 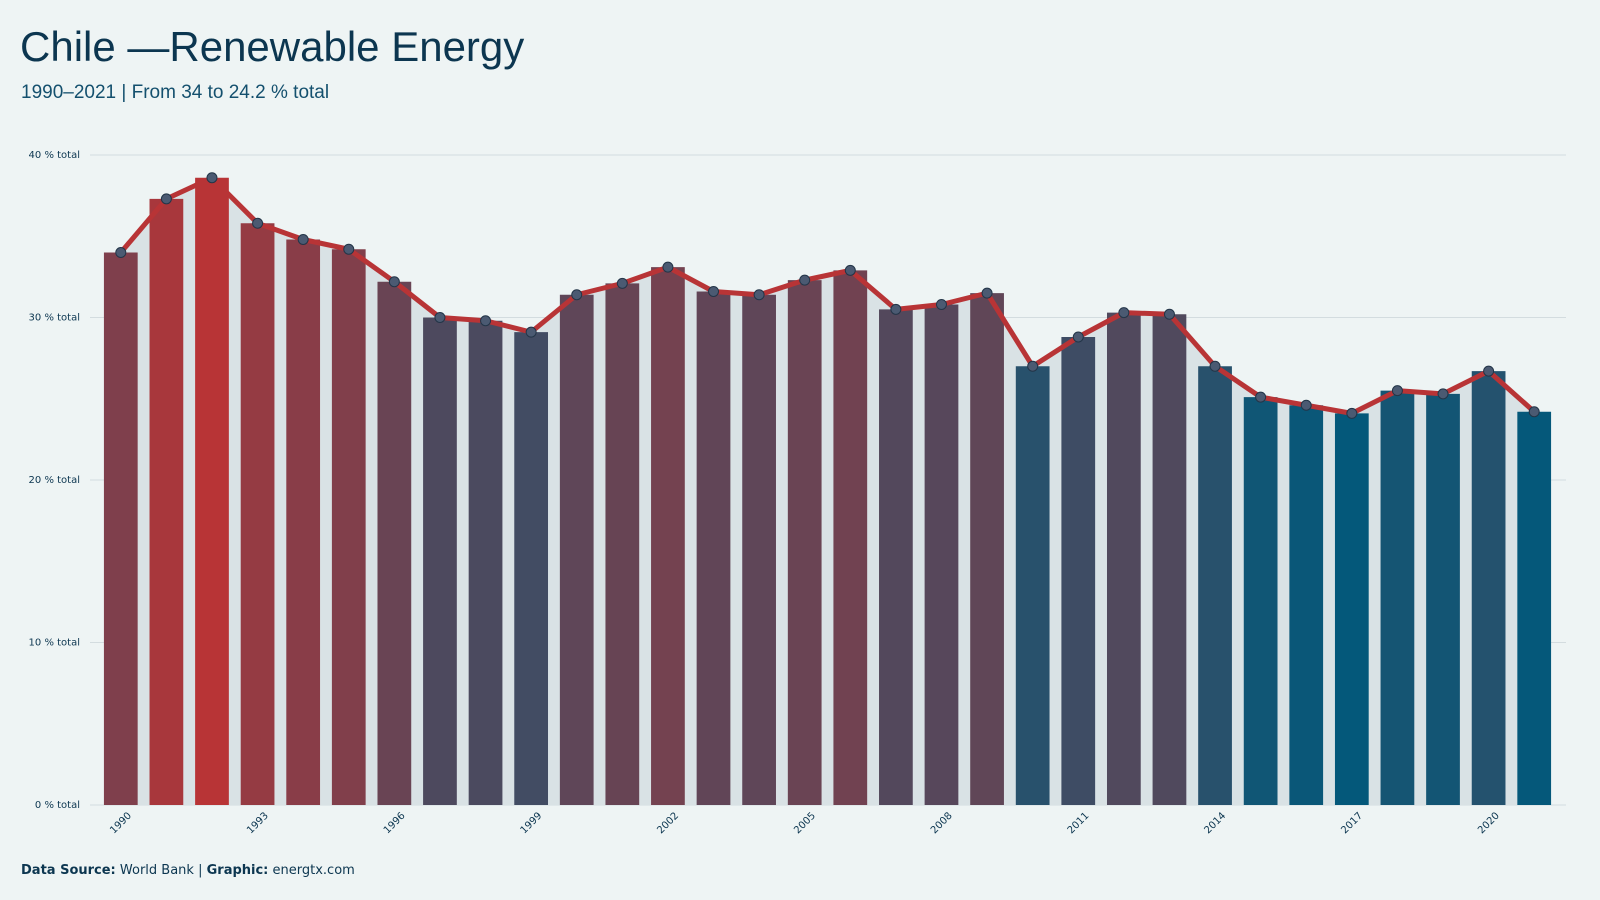 What do you see at coordinates (314, 870) in the screenshot?
I see `graphic: energtx.com` at bounding box center [314, 870].